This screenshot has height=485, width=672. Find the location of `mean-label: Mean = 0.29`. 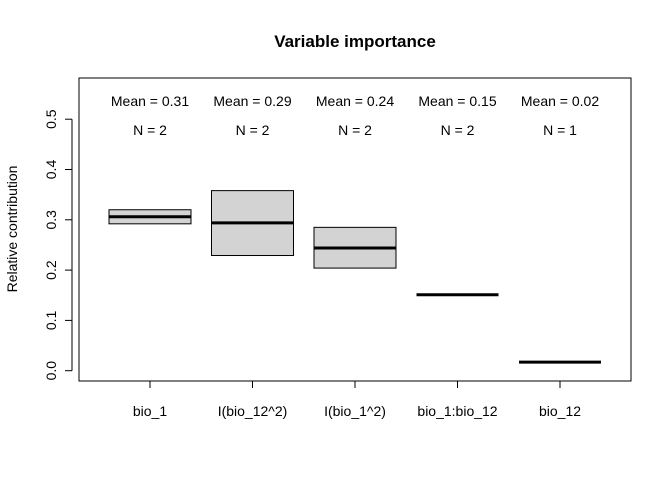

mean-label: Mean = 0.29 is located at coordinates (252, 101).